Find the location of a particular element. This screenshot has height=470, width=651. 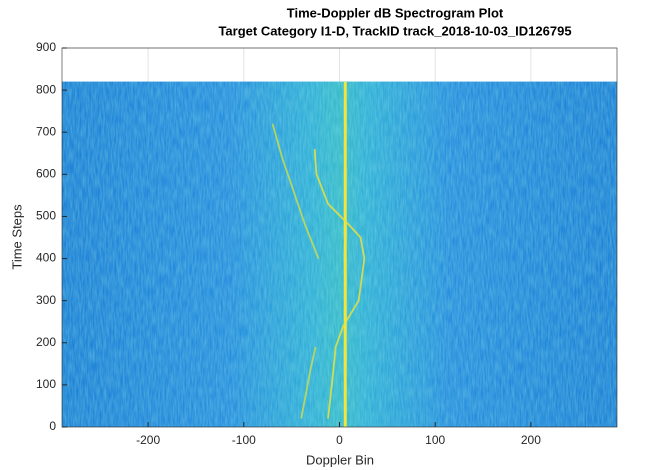

y-tick-label: 200 is located at coordinates (46, 342).